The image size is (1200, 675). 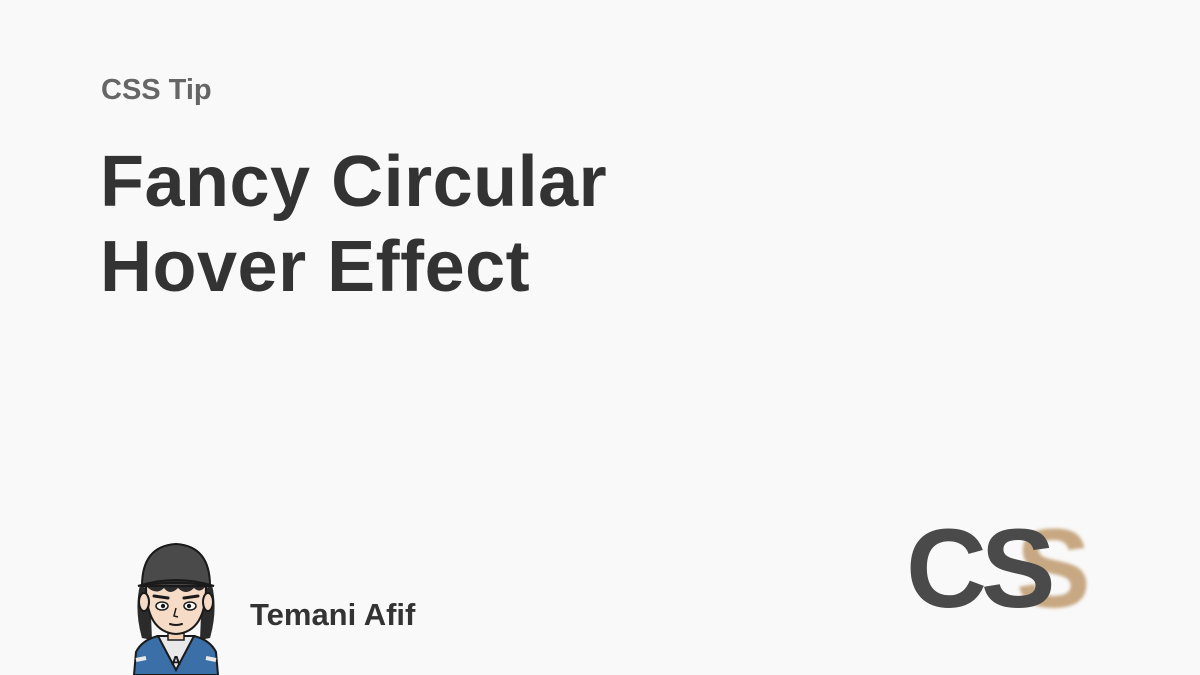 I want to click on title-line-1: Fancy Circular, so click(x=354, y=182).